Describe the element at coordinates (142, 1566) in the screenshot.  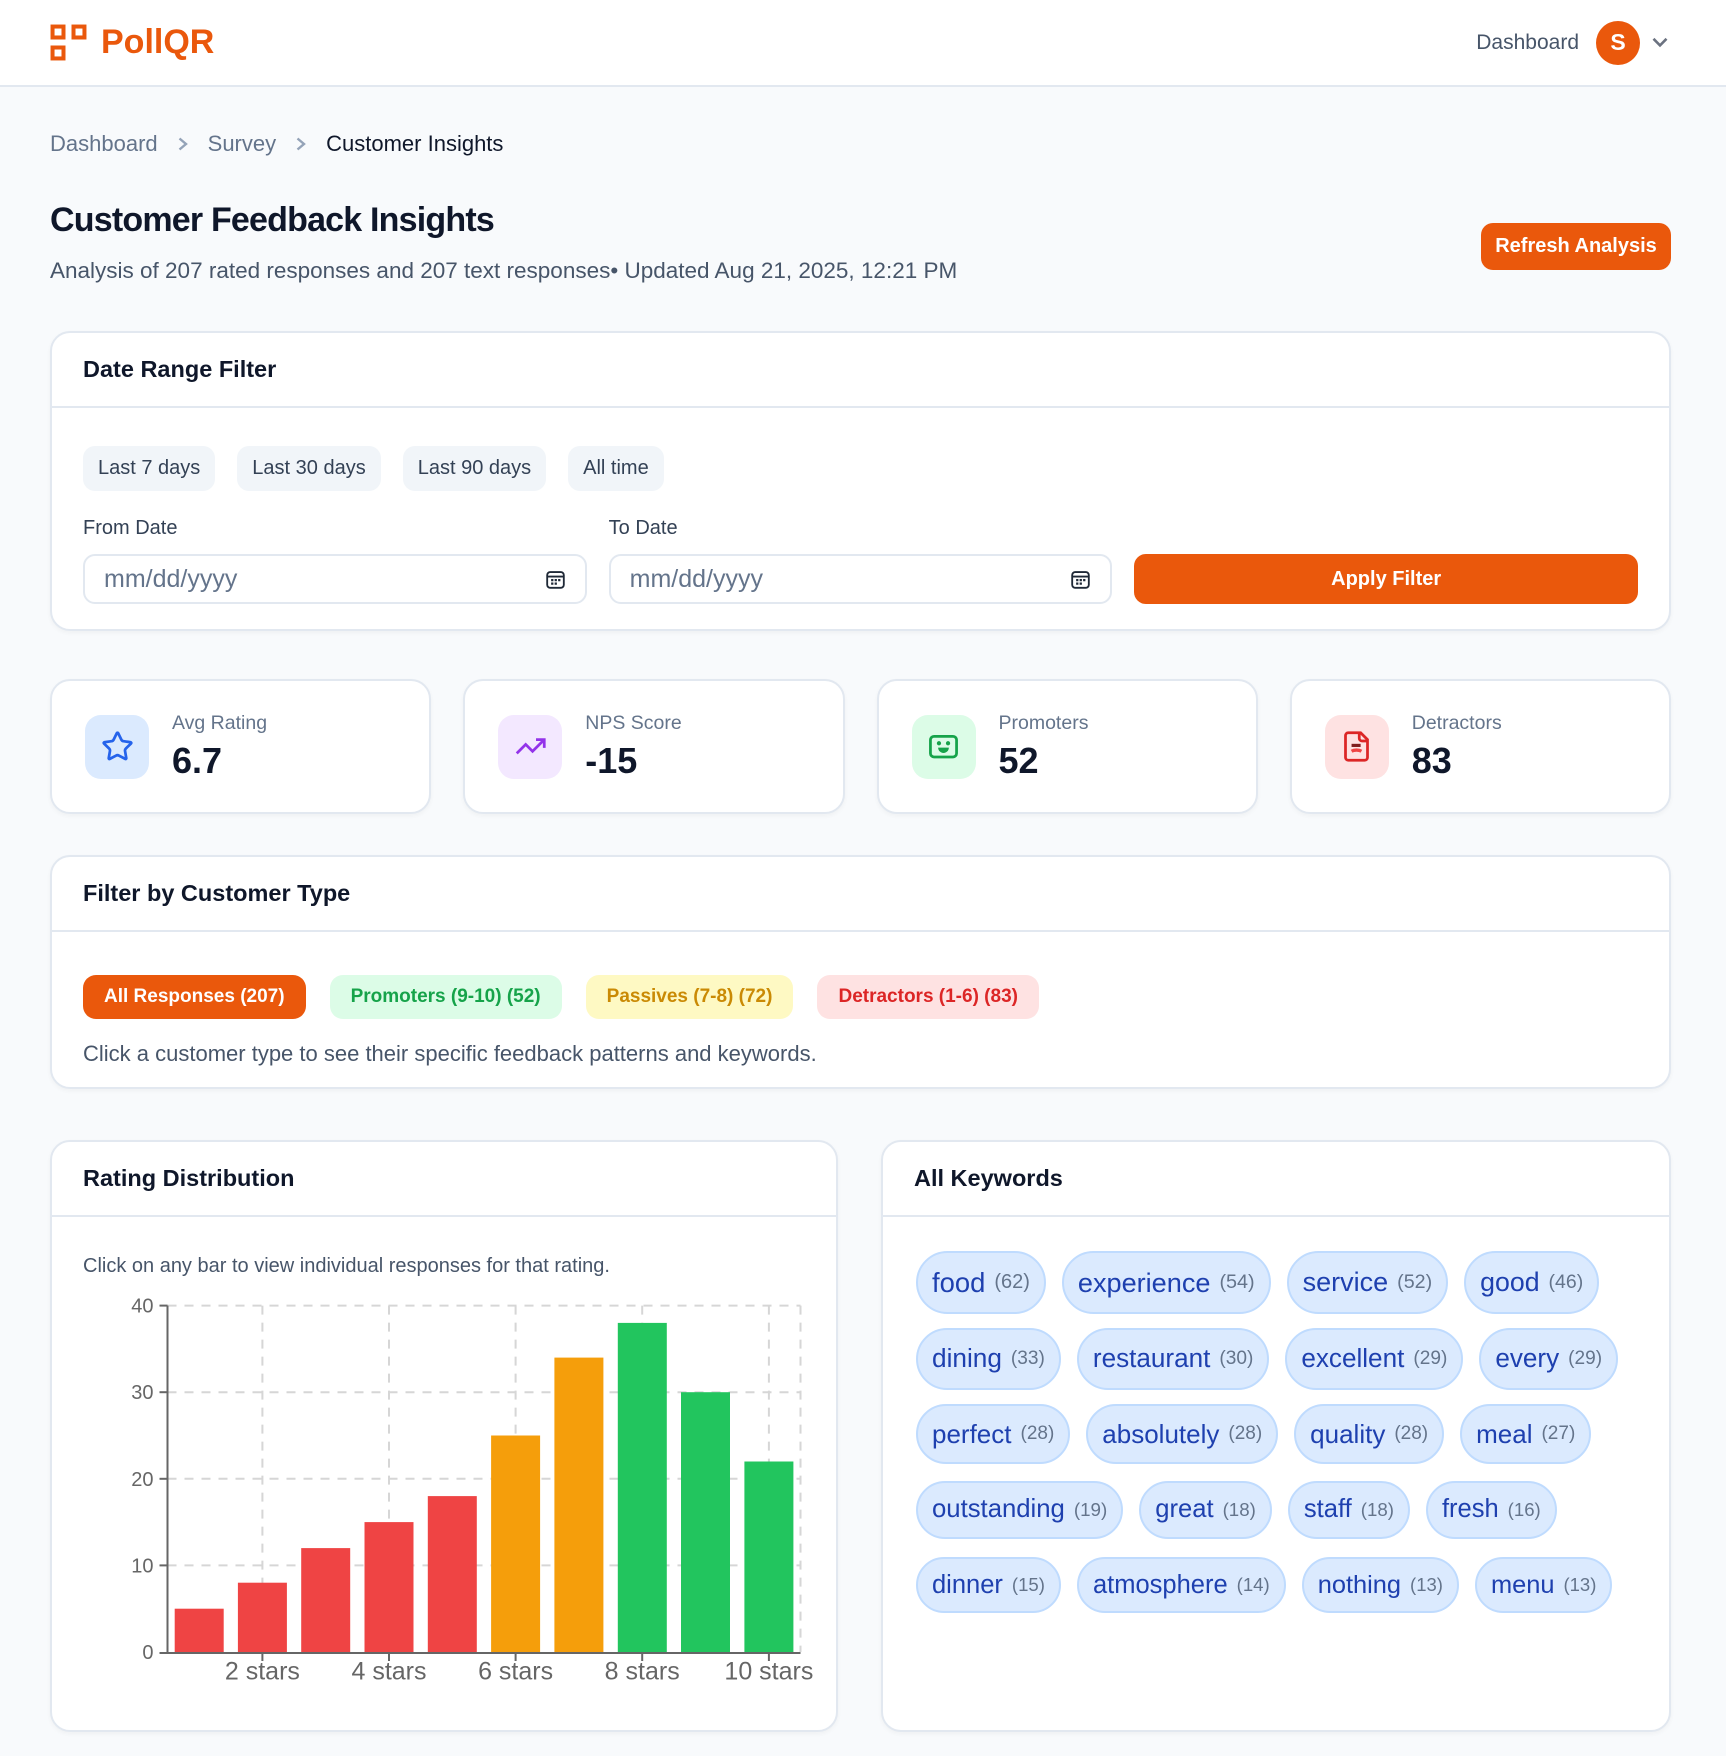
I see `svg-text: 10` at that location.